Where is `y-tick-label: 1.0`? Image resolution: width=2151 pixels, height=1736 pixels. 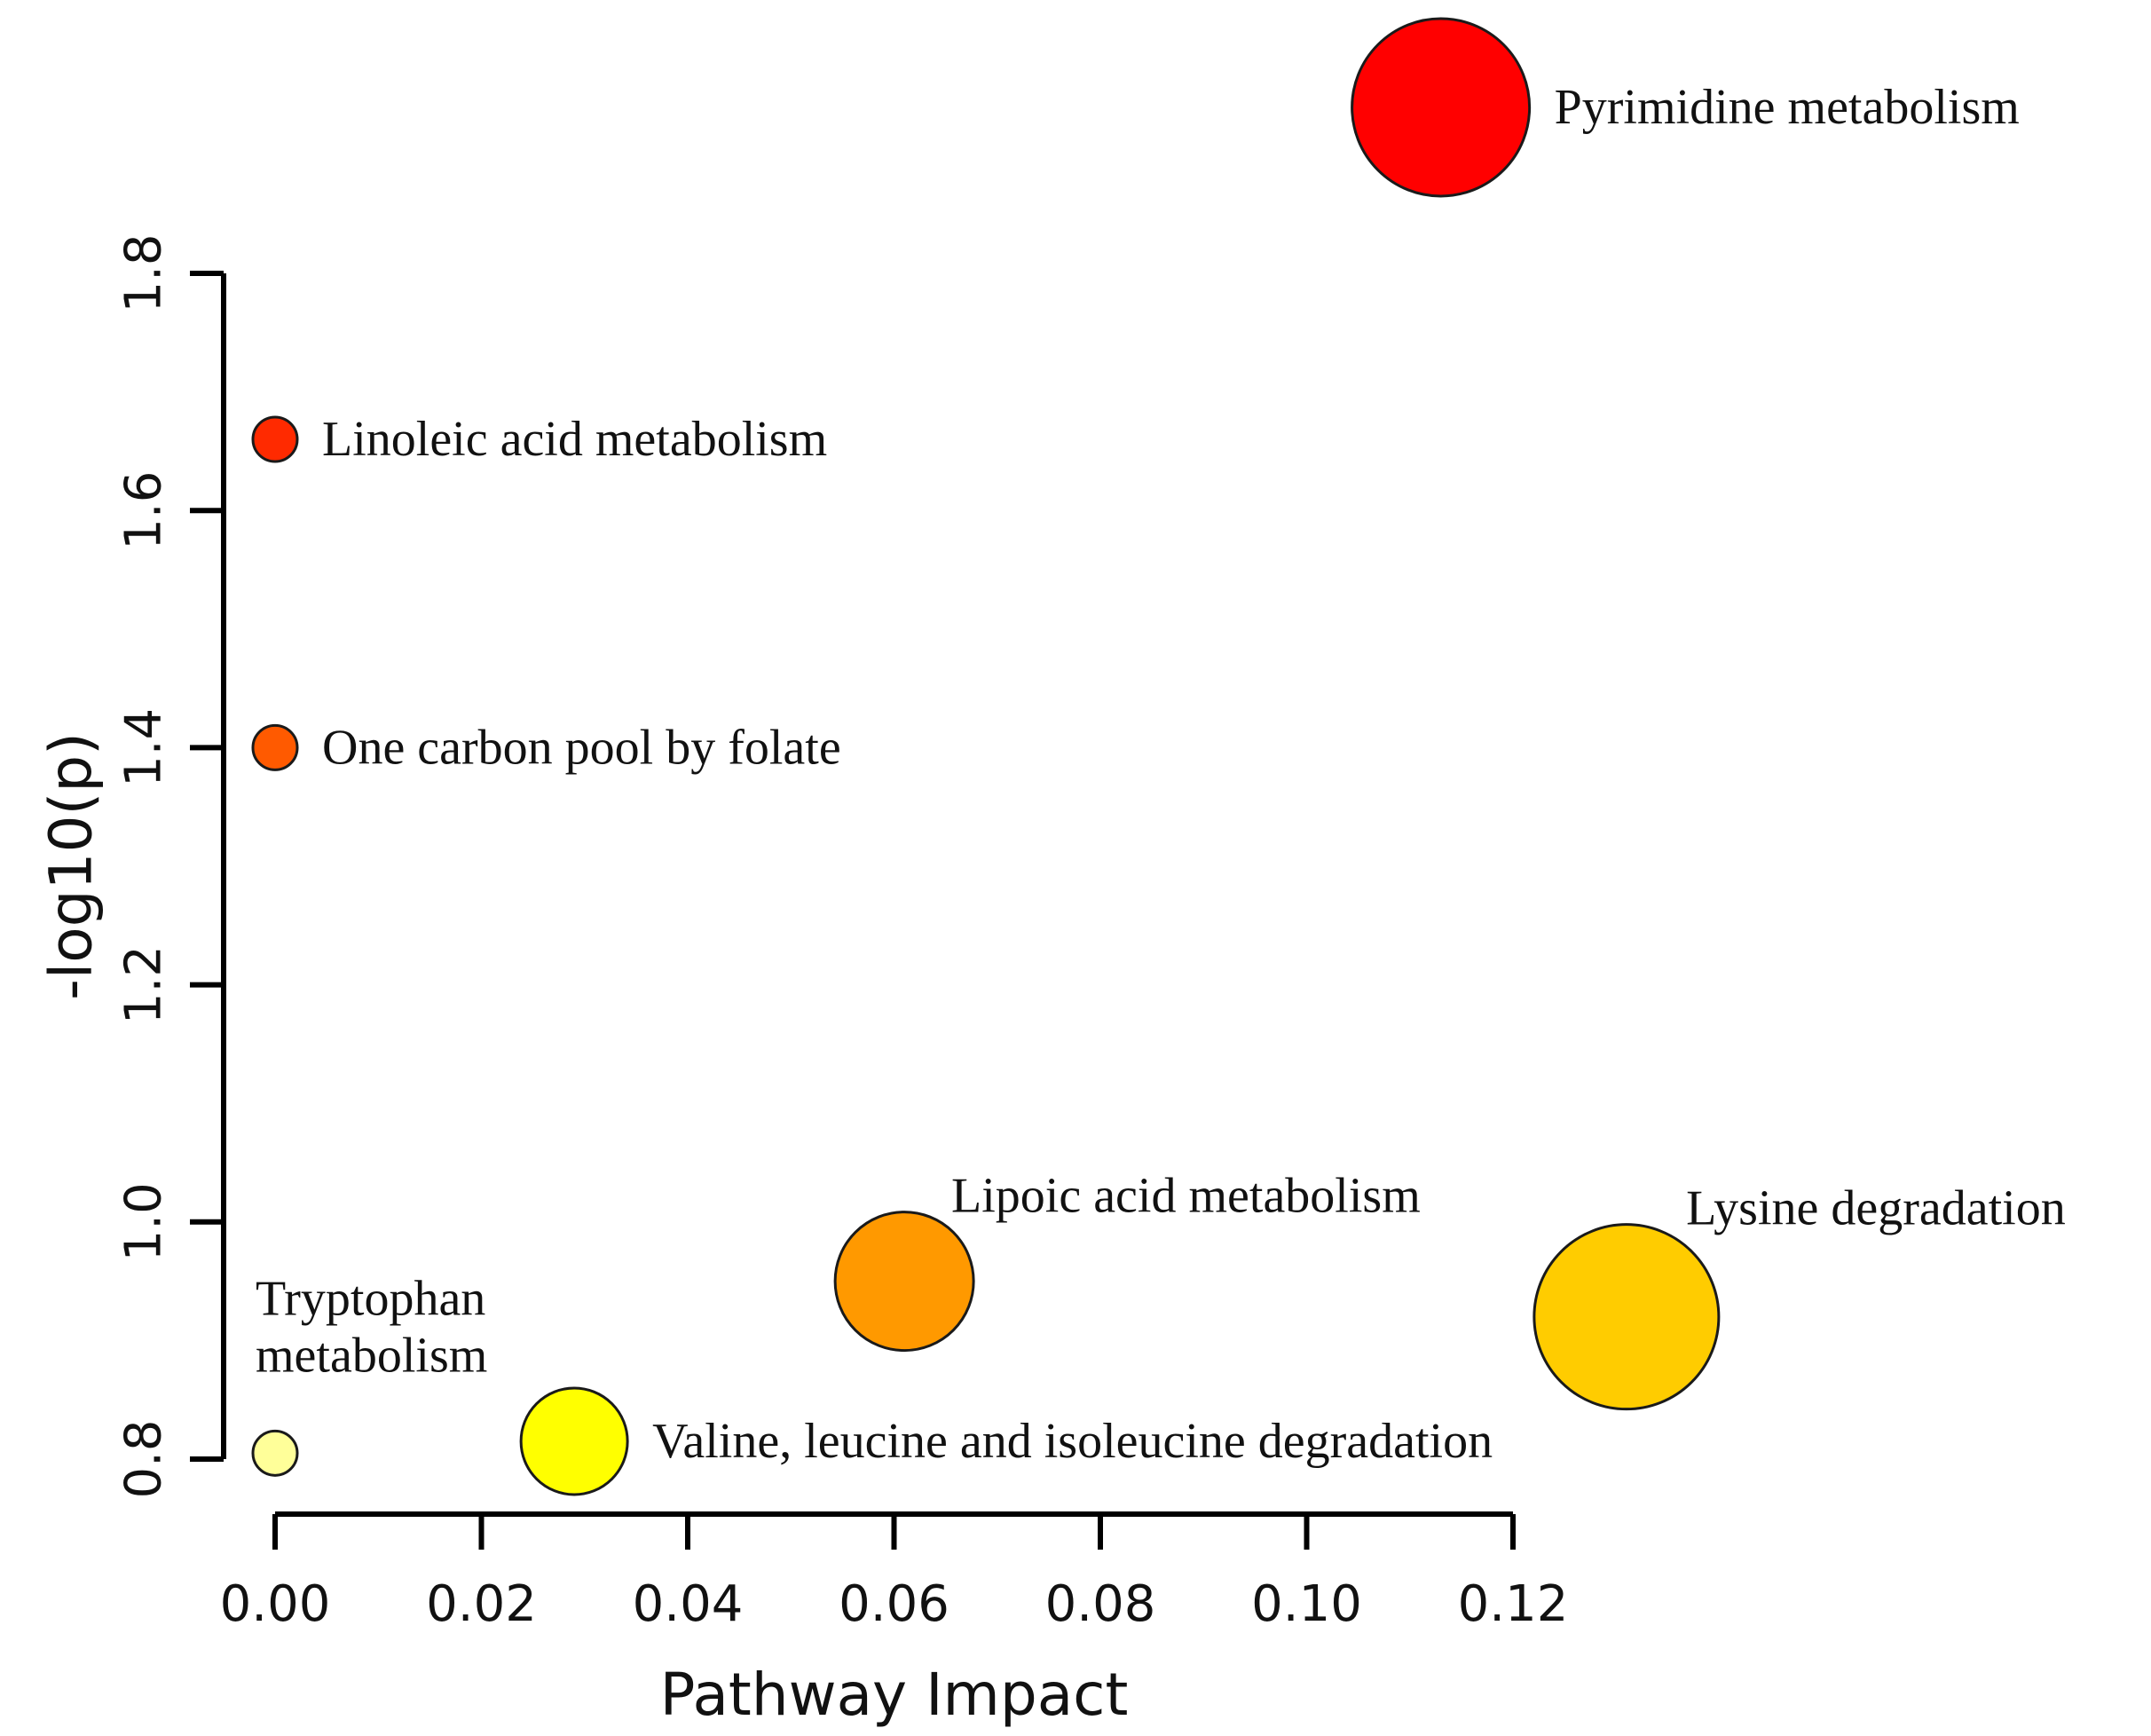
y-tick-label: 1.0 is located at coordinates (144, 1221).